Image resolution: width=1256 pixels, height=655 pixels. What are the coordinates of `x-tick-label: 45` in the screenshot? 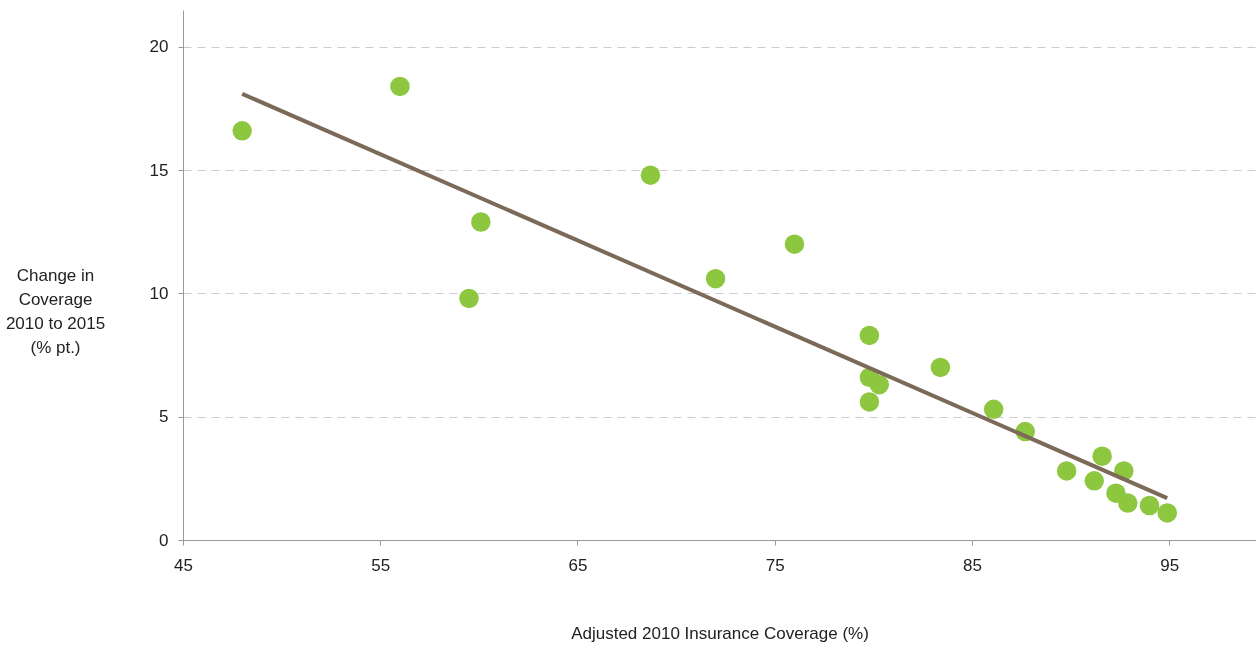 It's located at (183, 565).